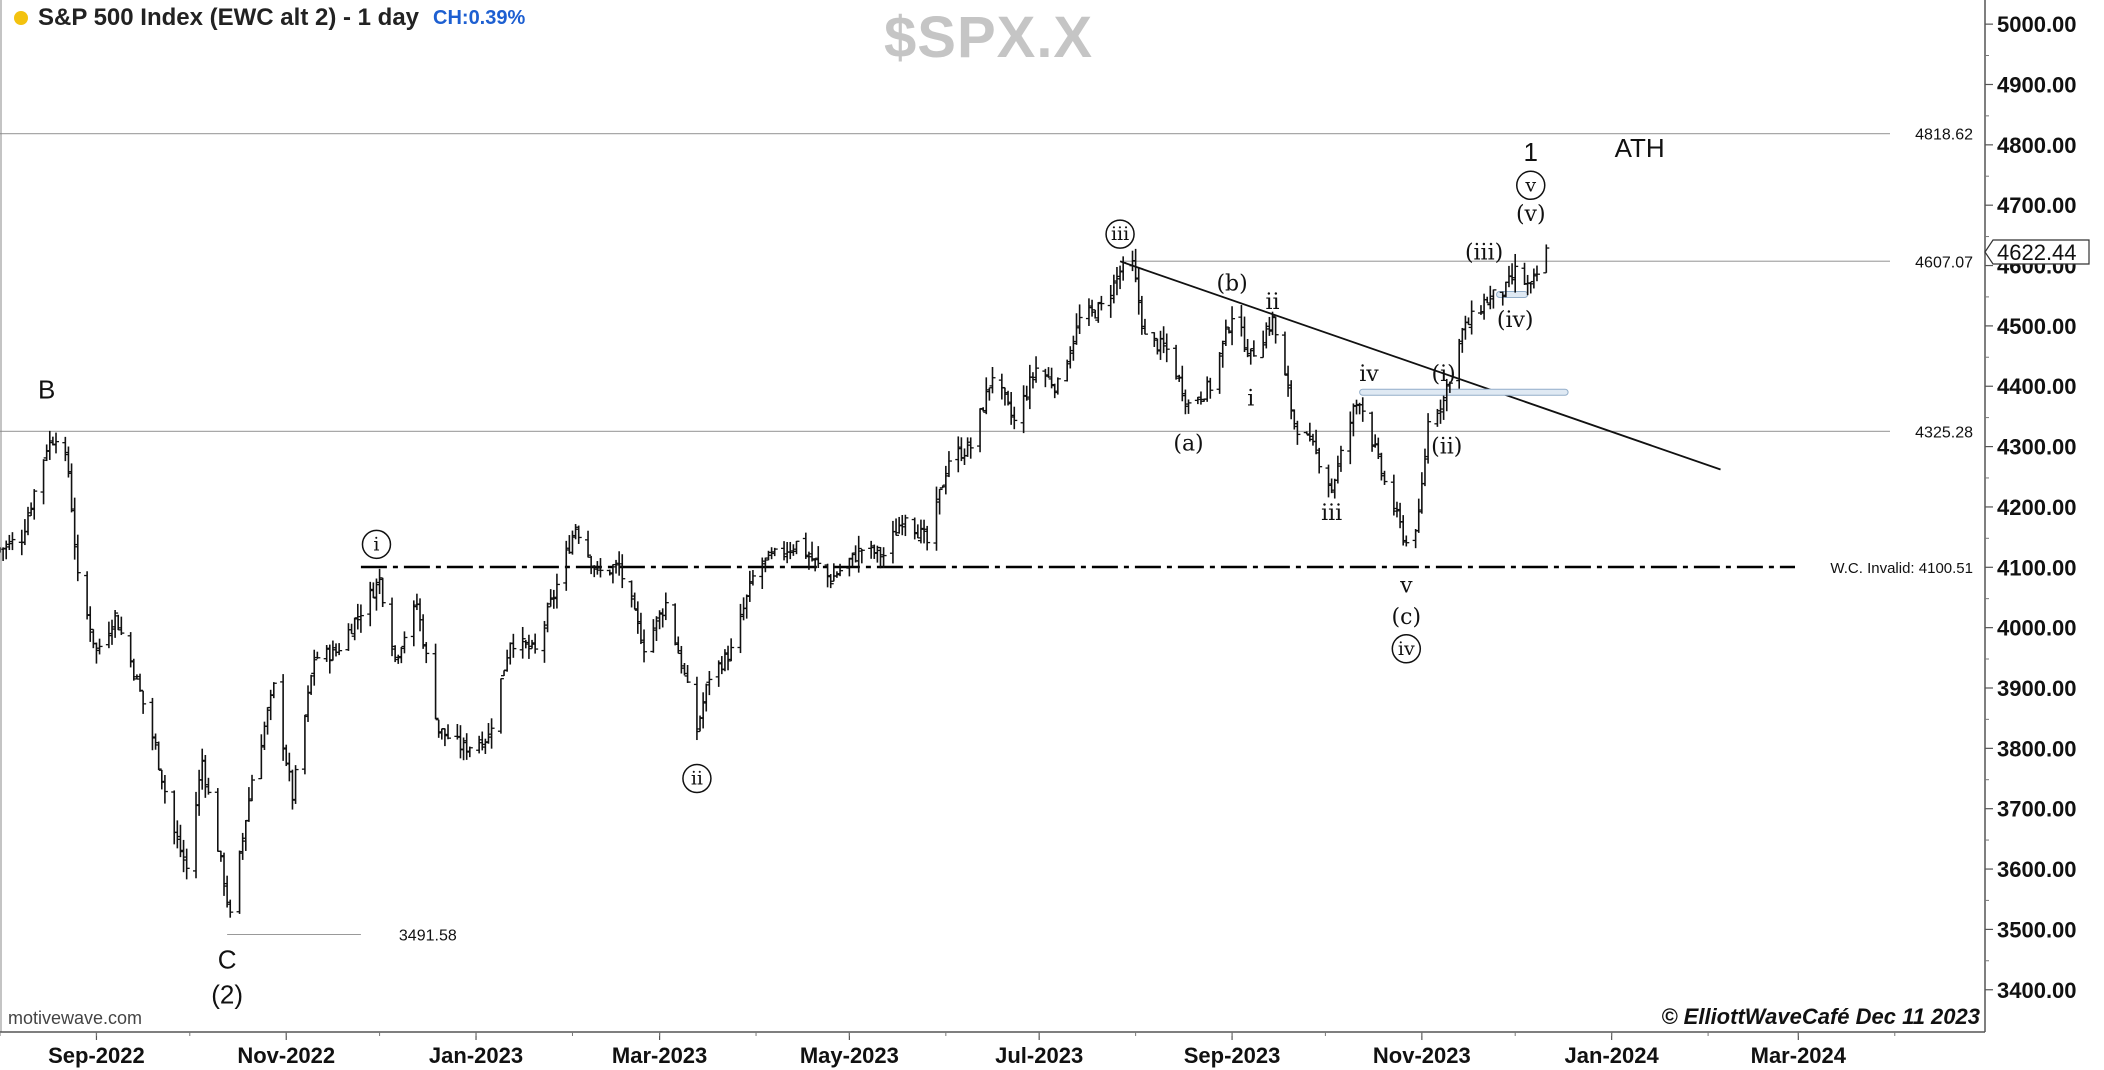  I want to click on x-tick-label: Mar-2023, so click(659, 1055).